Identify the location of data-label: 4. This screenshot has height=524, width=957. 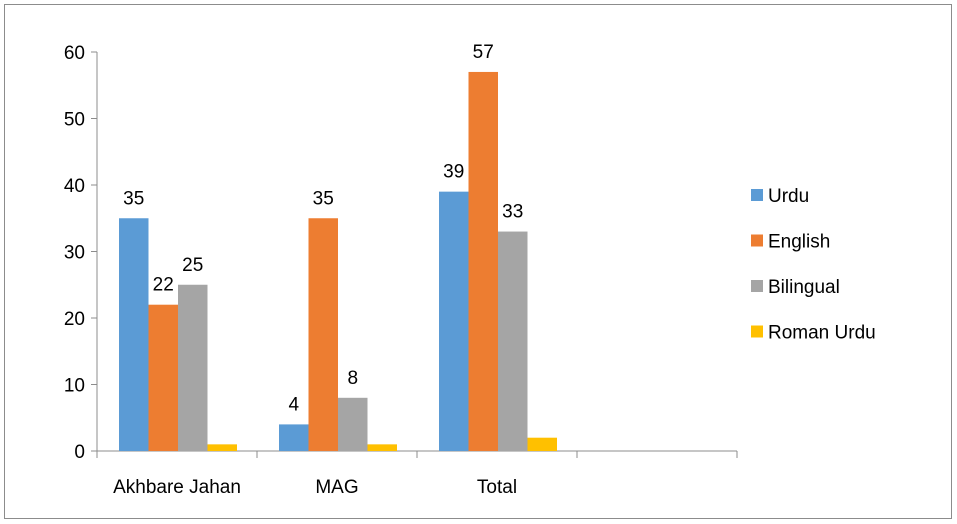
(293, 404).